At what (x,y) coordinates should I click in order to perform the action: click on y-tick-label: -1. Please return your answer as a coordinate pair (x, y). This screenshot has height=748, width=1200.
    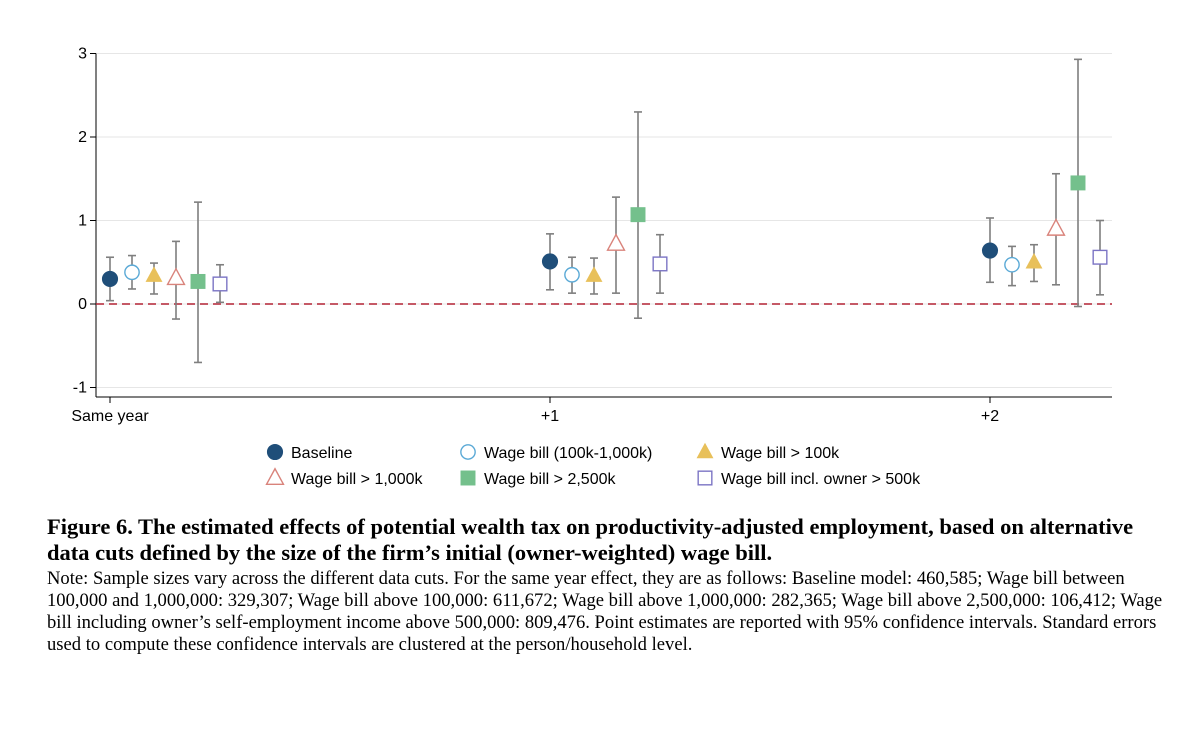
    Looking at the image, I should click on (80, 388).